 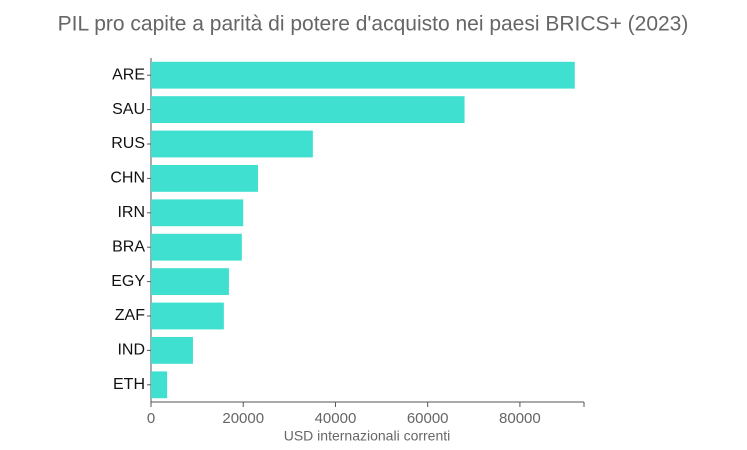 I want to click on y-tick-label: BRA, so click(x=128, y=246).